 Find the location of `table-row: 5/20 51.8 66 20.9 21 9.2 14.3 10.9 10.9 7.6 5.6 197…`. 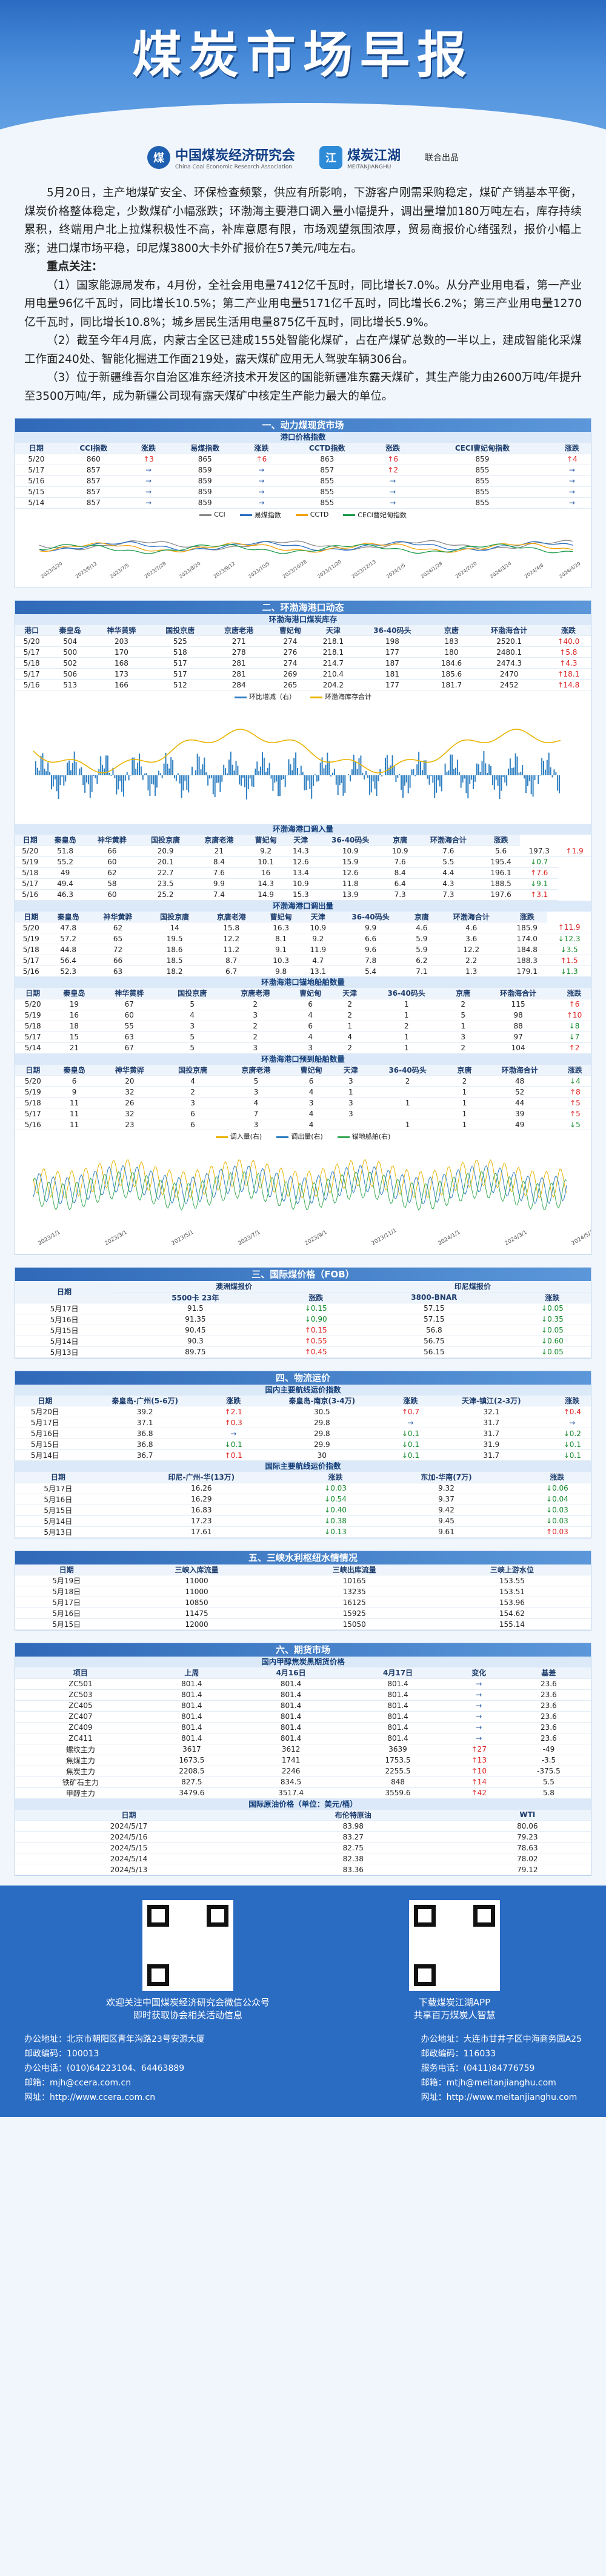

table-row: 5/20 51.8 66 20.9 21 9.2 14.3 10.9 10.9 7.6 5.6 197… is located at coordinates (303, 851).